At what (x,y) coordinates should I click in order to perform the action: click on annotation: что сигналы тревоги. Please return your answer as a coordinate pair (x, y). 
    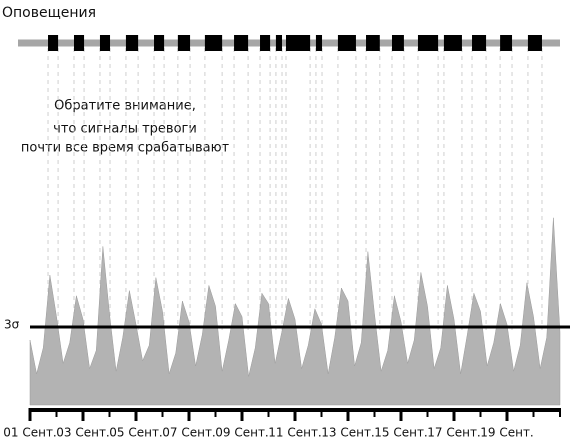
    Looking at the image, I should click on (125, 129).